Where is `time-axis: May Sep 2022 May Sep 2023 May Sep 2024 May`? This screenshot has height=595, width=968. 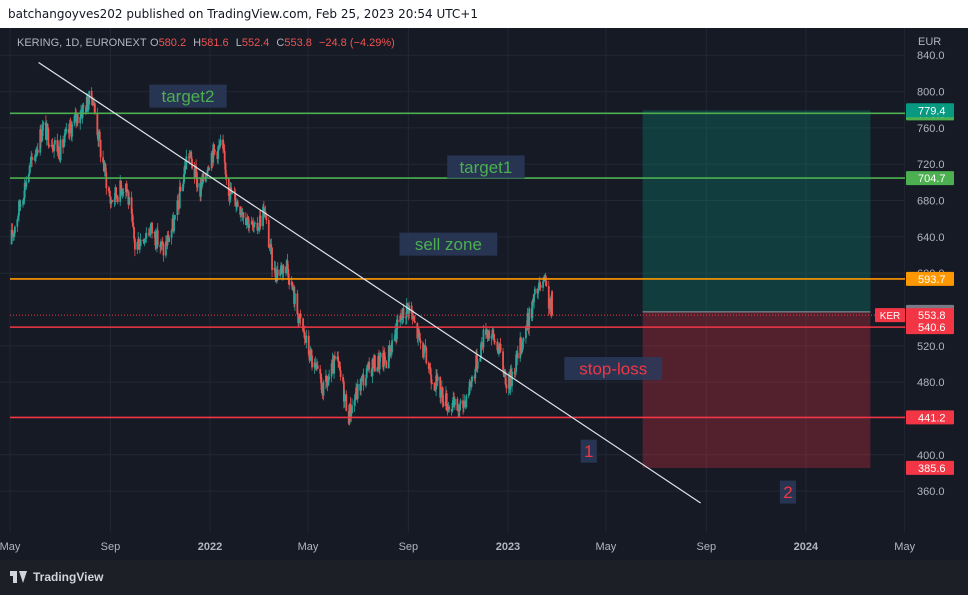 time-axis: May Sep 2022 May Sep 2023 May Sep 2024 May is located at coordinates (484, 546).